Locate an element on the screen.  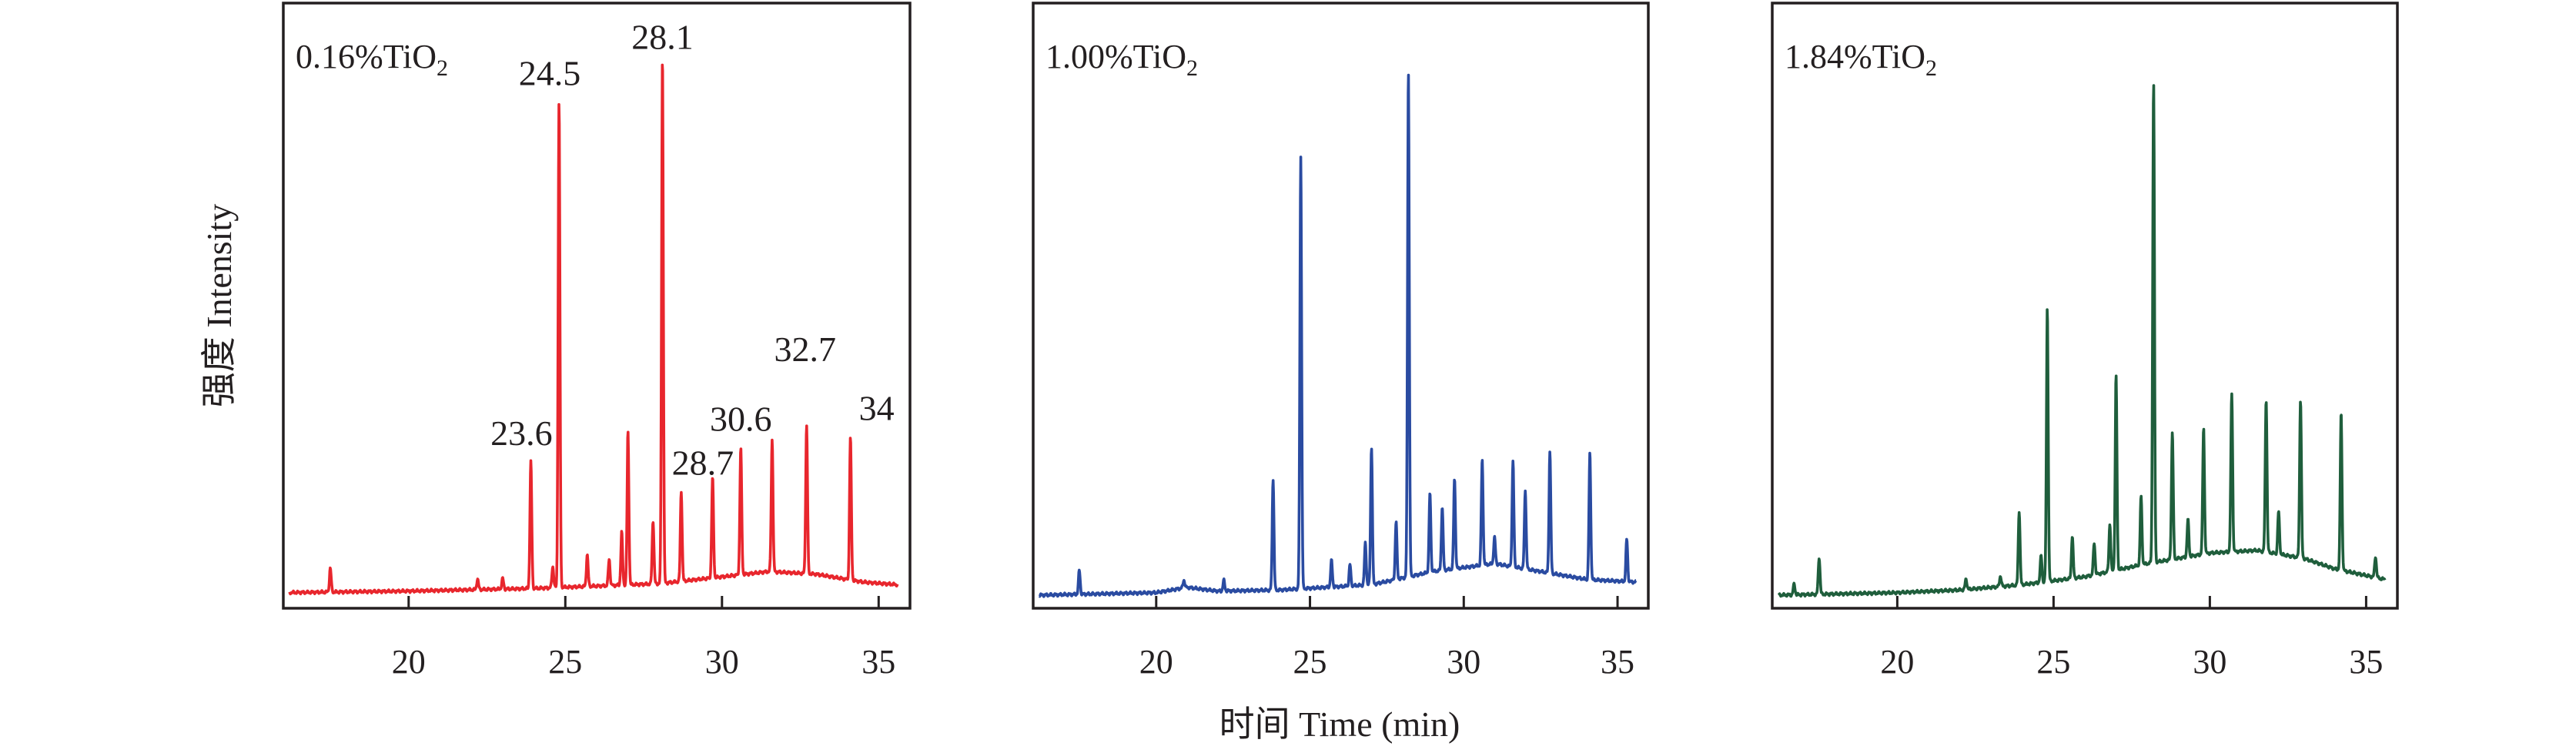
peak-label: 32.7 is located at coordinates (805, 349).